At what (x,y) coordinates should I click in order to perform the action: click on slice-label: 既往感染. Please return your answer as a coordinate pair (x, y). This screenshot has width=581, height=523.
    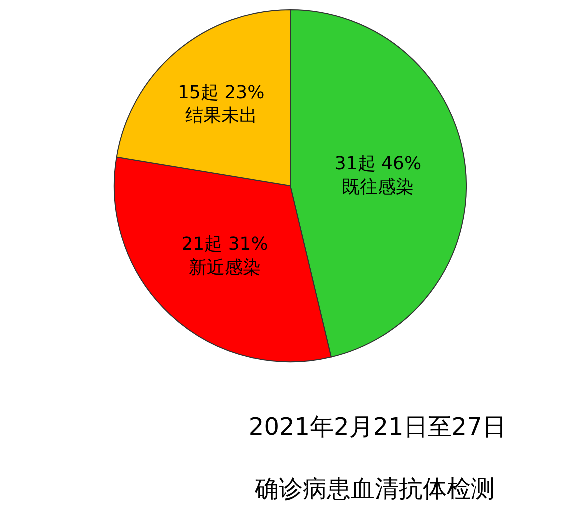
    Looking at the image, I should click on (378, 187).